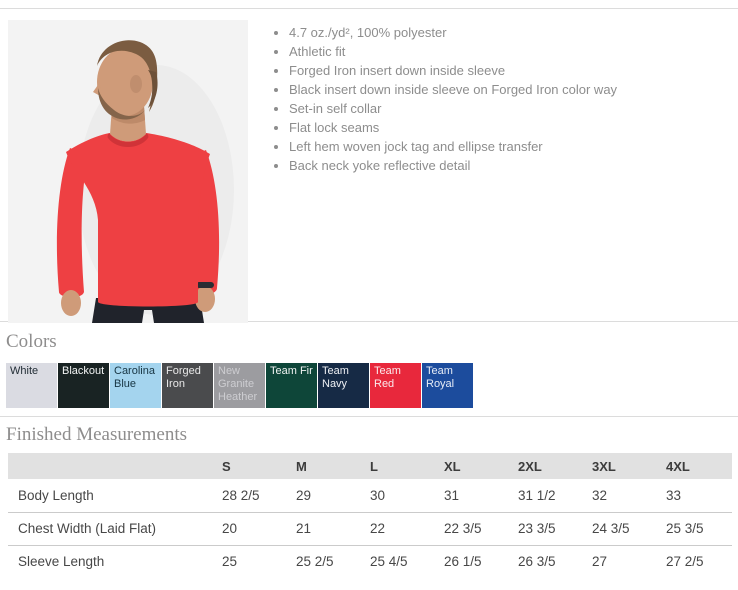 The height and width of the screenshot is (590, 738). What do you see at coordinates (304, 495) in the screenshot?
I see `cell-value: 29` at bounding box center [304, 495].